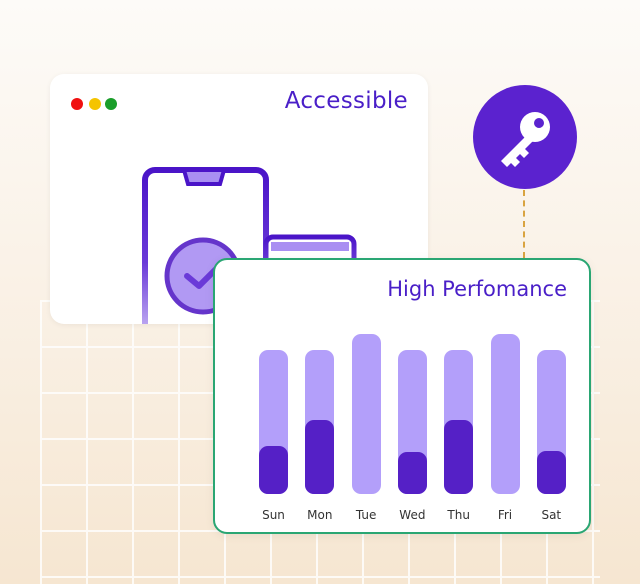 Image resolution: width=640 pixels, height=584 pixels. I want to click on tick-label-mon: Mon, so click(320, 515).